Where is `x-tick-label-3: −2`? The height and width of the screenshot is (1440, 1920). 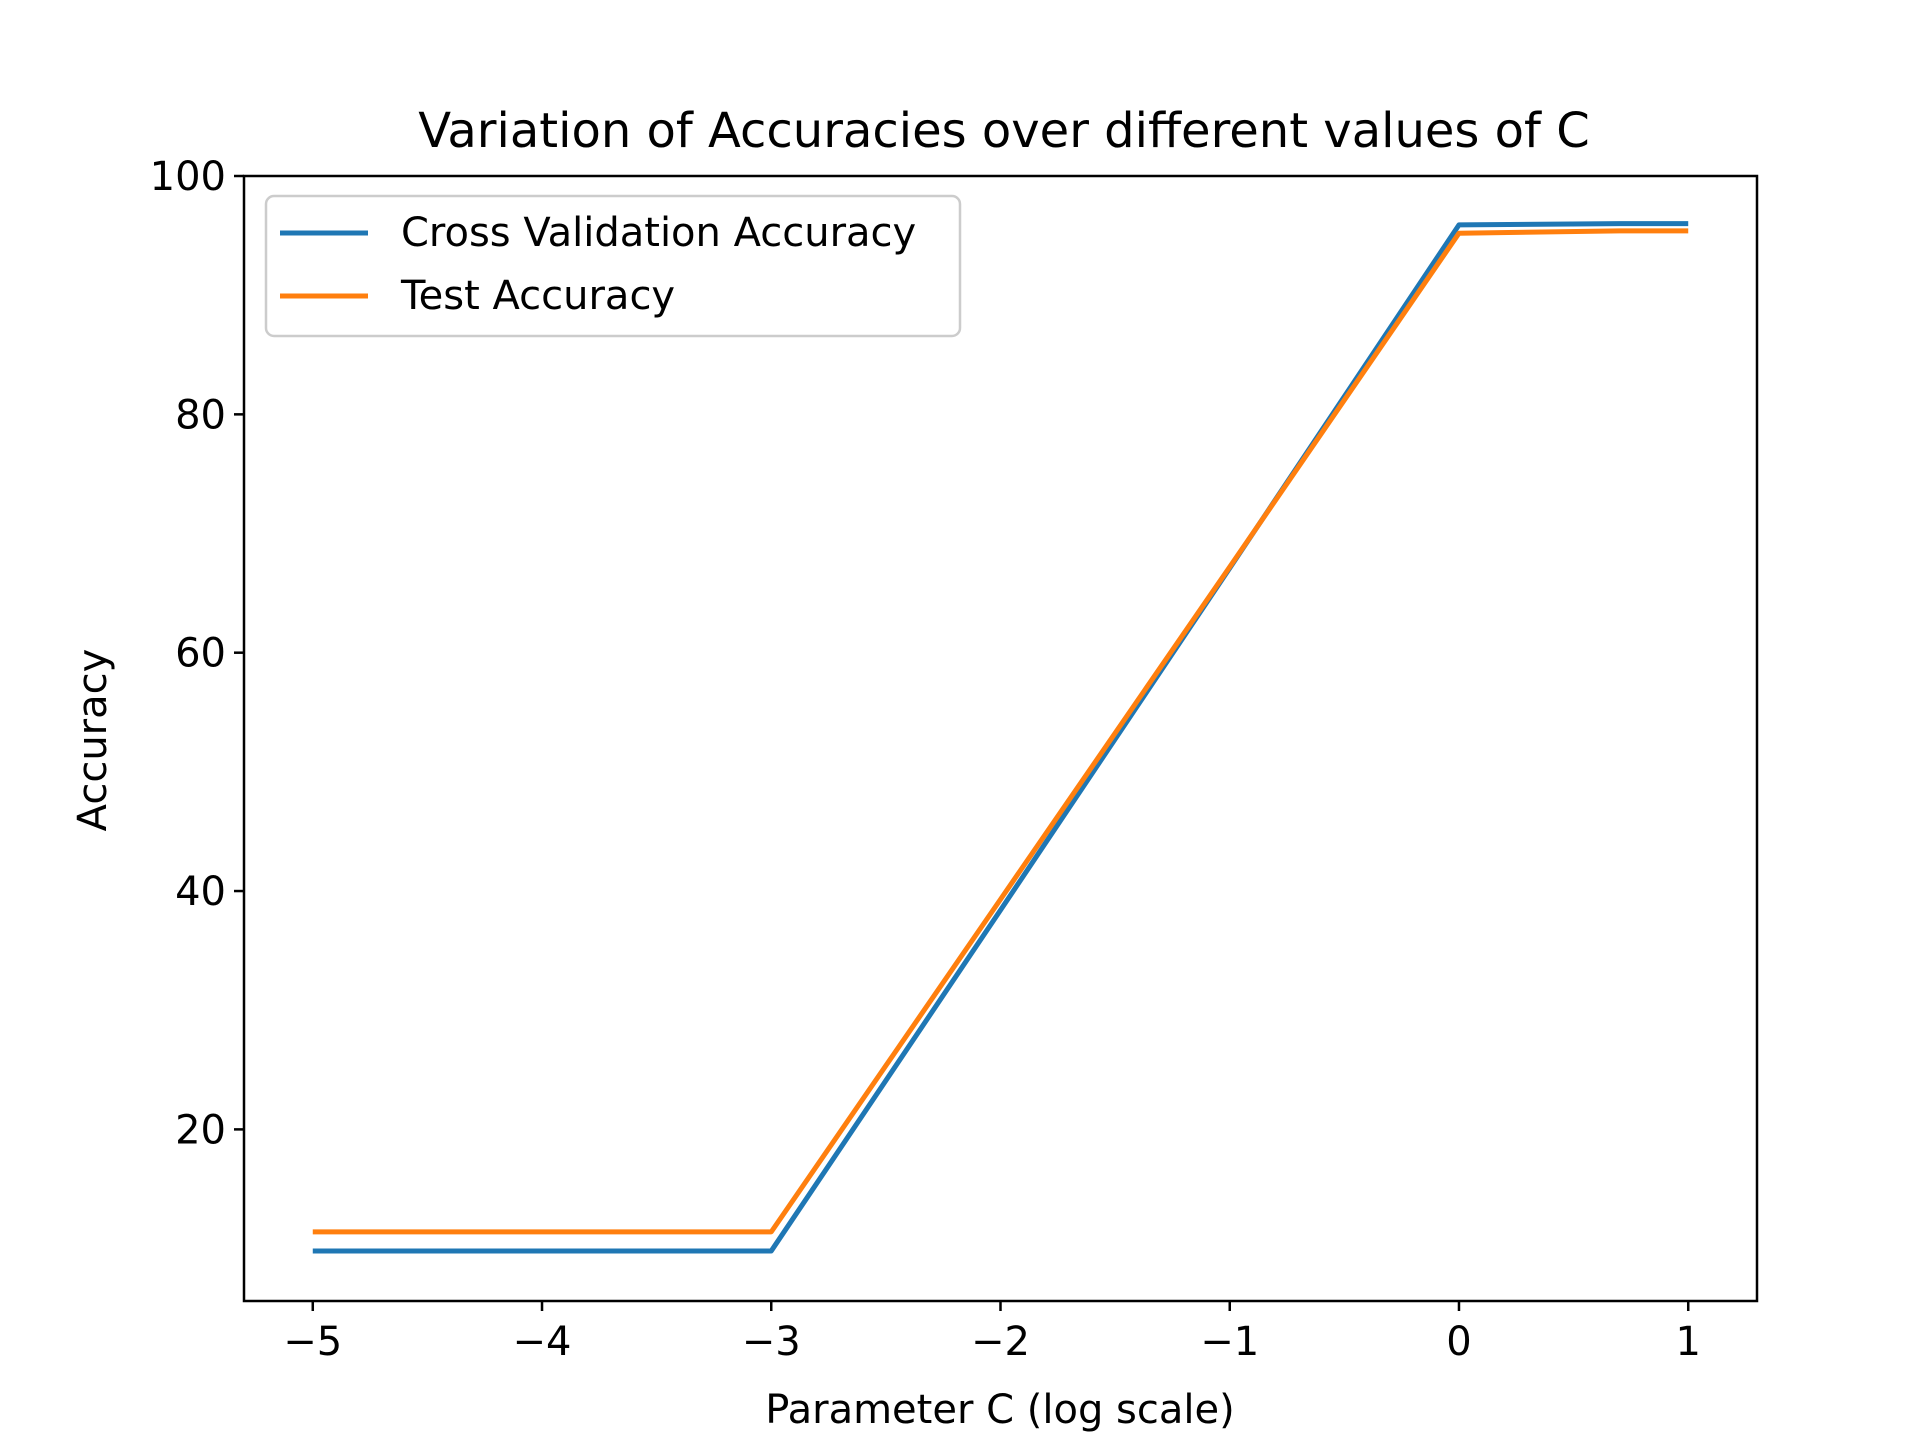 x-tick-label-3: −2 is located at coordinates (1000, 1342).